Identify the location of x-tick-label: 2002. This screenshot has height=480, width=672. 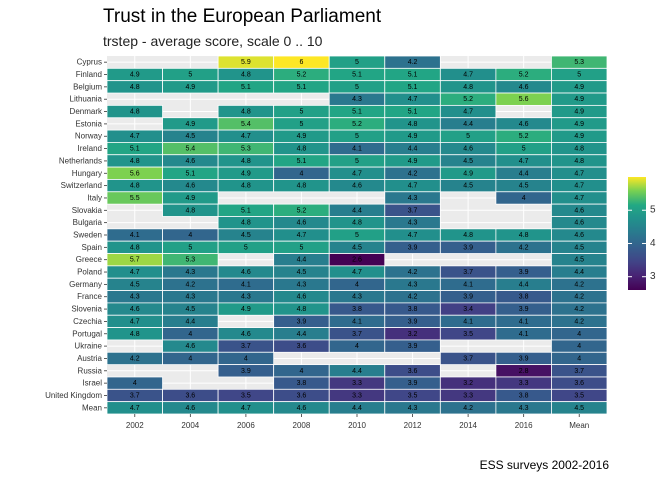
(135, 425).